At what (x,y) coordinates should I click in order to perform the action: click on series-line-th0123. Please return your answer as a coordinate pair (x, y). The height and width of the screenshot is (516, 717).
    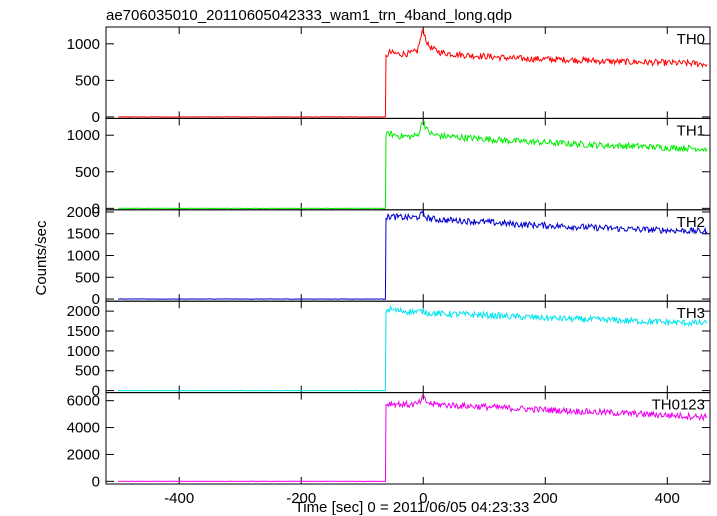
    Looking at the image, I should click on (413, 438).